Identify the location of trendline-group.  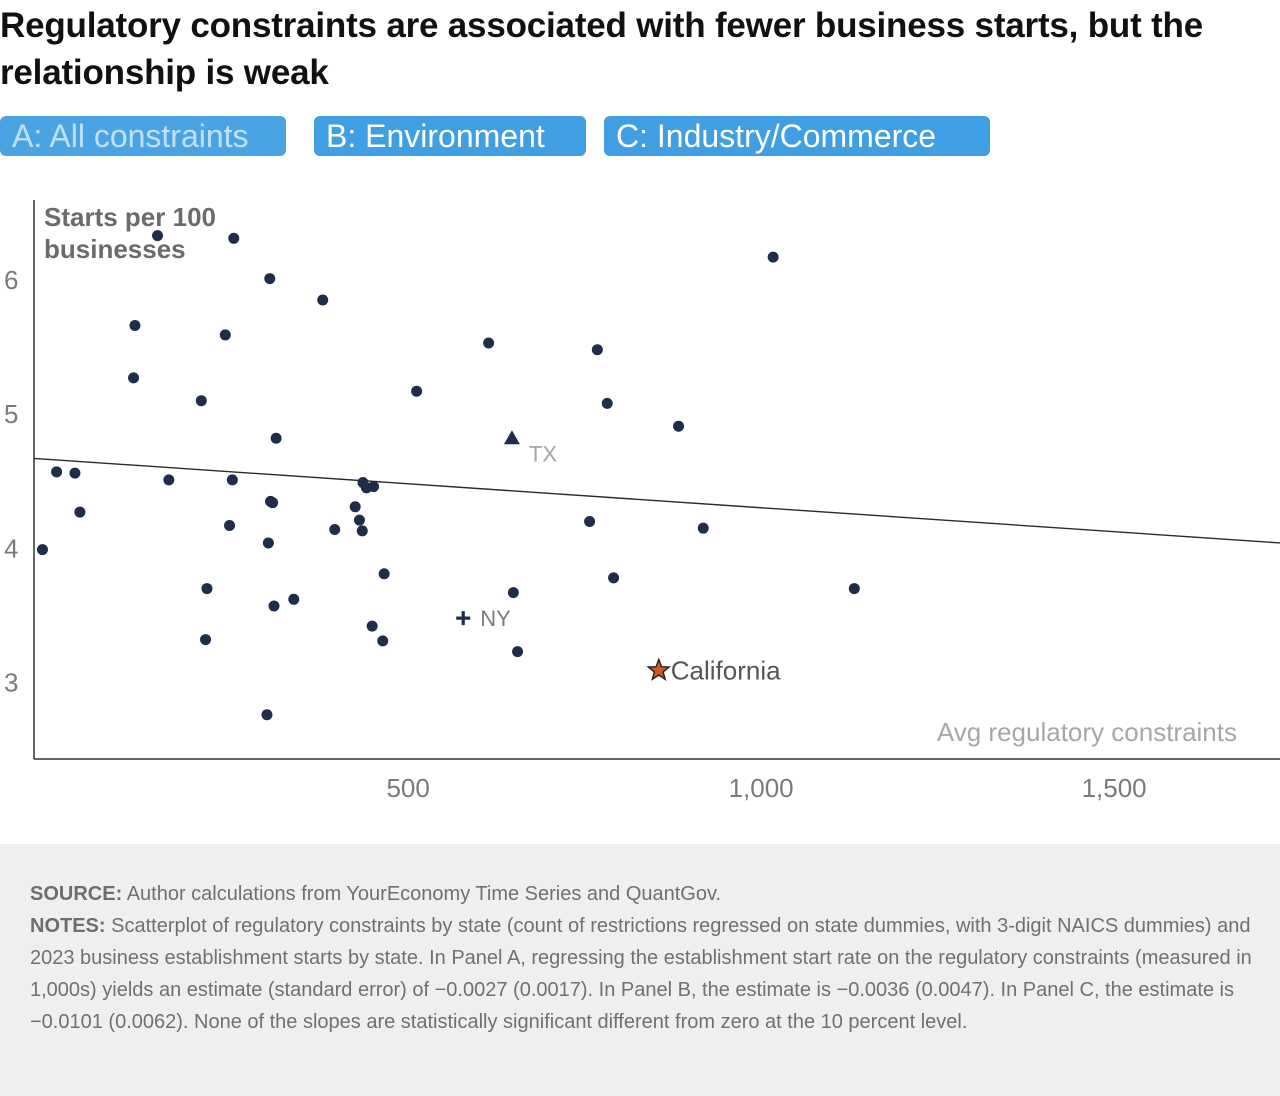
(656, 500).